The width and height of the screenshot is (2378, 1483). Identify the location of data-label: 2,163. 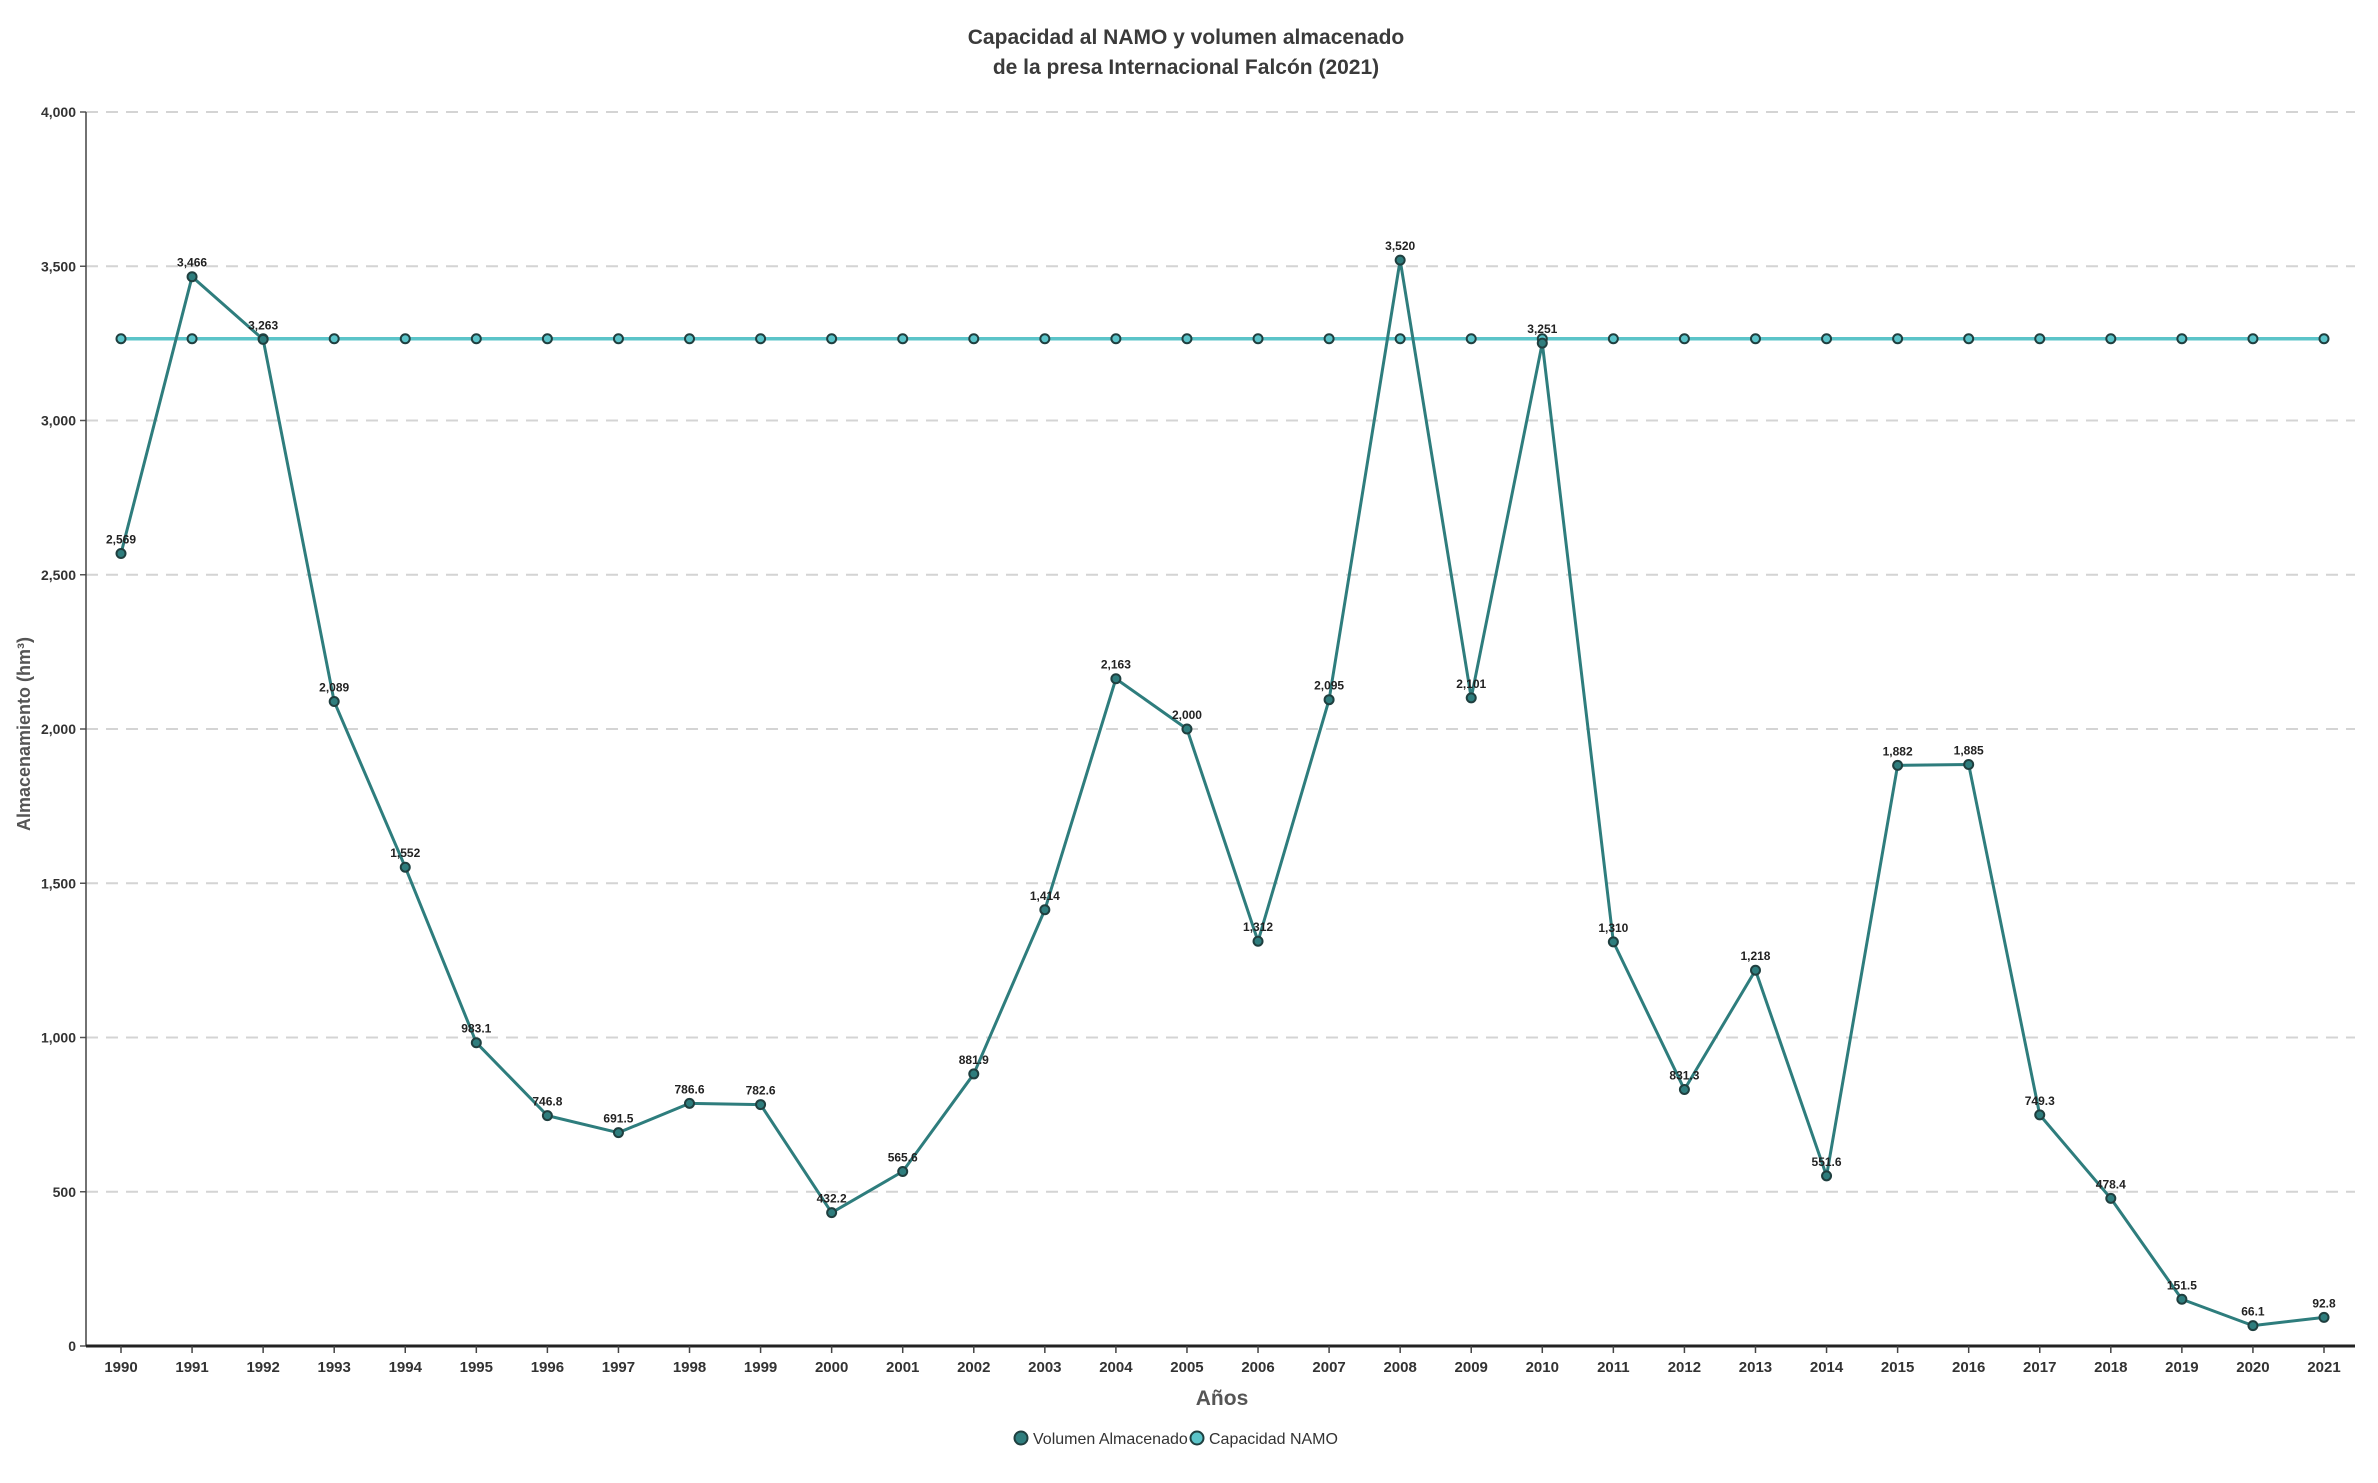
(1116, 665).